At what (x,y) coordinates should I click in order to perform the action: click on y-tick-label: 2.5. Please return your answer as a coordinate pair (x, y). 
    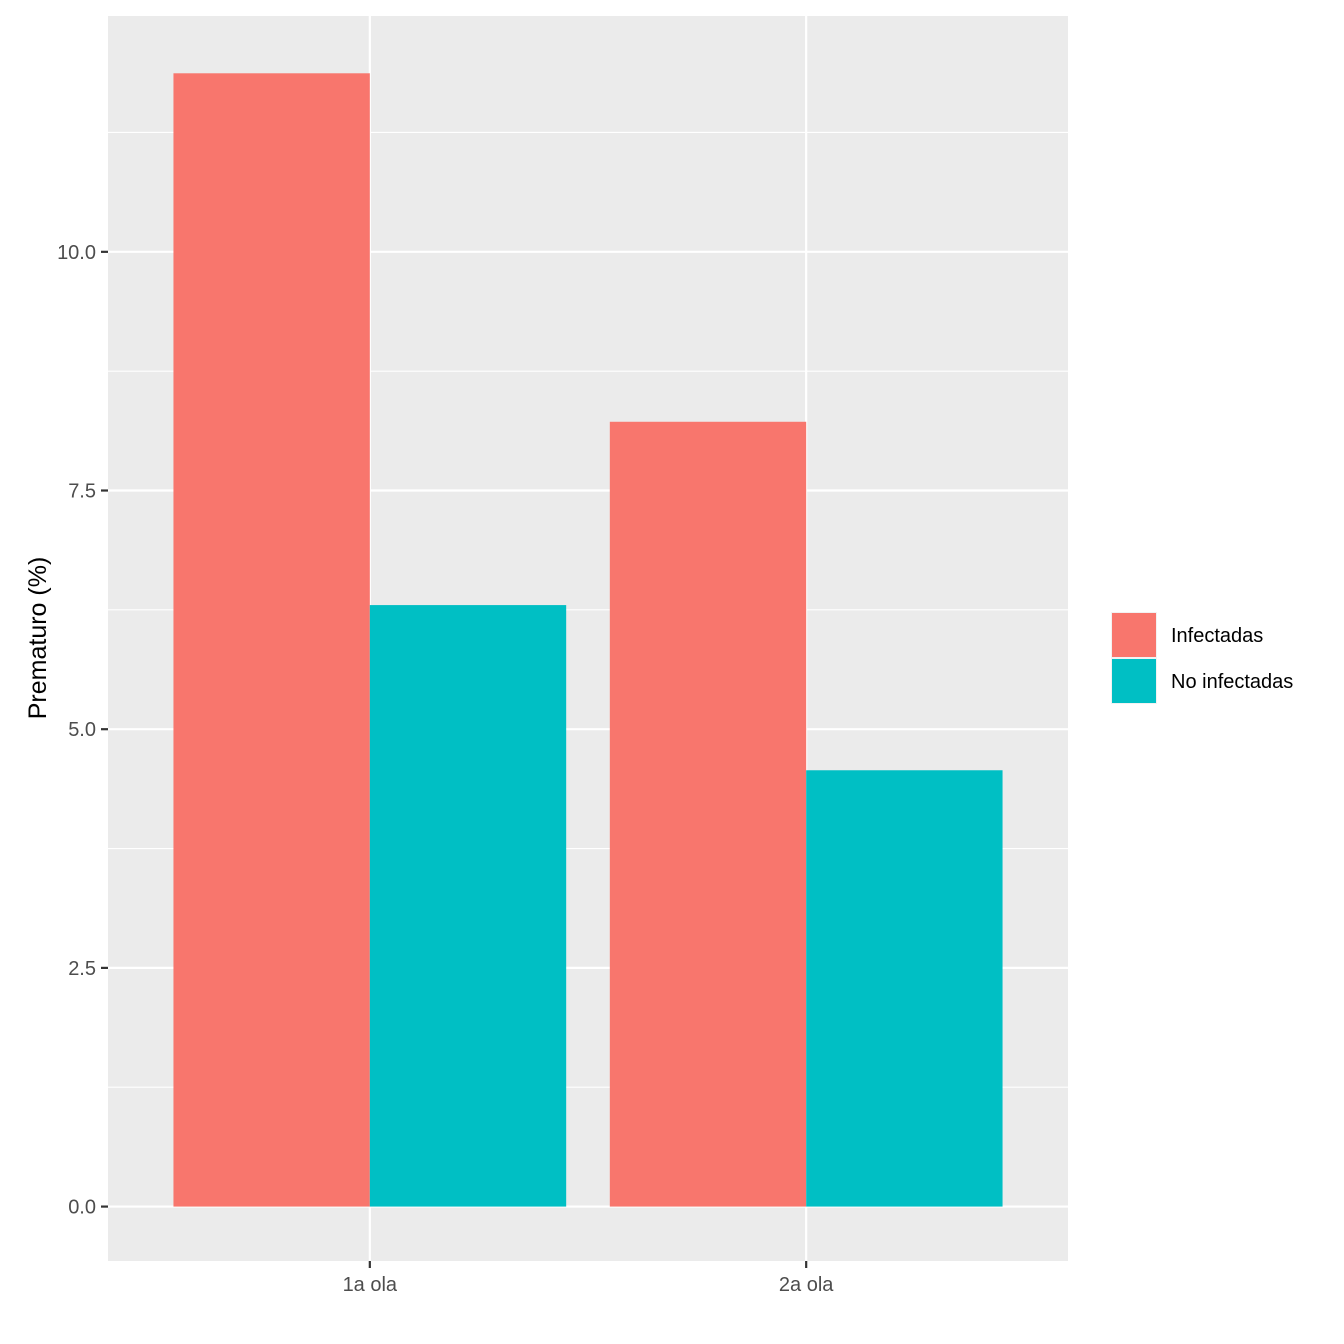
    Looking at the image, I should click on (82, 969).